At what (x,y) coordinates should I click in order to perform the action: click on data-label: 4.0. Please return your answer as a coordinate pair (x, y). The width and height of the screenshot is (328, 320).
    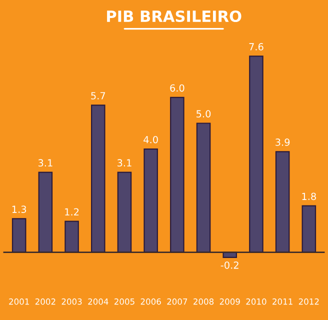
    Looking at the image, I should click on (151, 140).